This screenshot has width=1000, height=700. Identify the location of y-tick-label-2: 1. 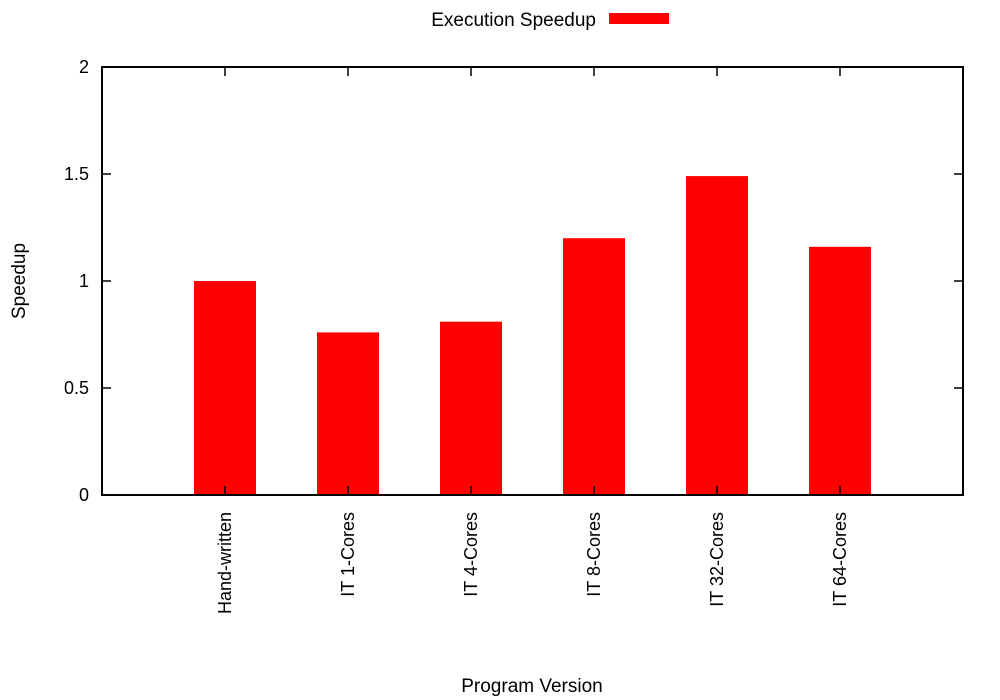
(84, 281).